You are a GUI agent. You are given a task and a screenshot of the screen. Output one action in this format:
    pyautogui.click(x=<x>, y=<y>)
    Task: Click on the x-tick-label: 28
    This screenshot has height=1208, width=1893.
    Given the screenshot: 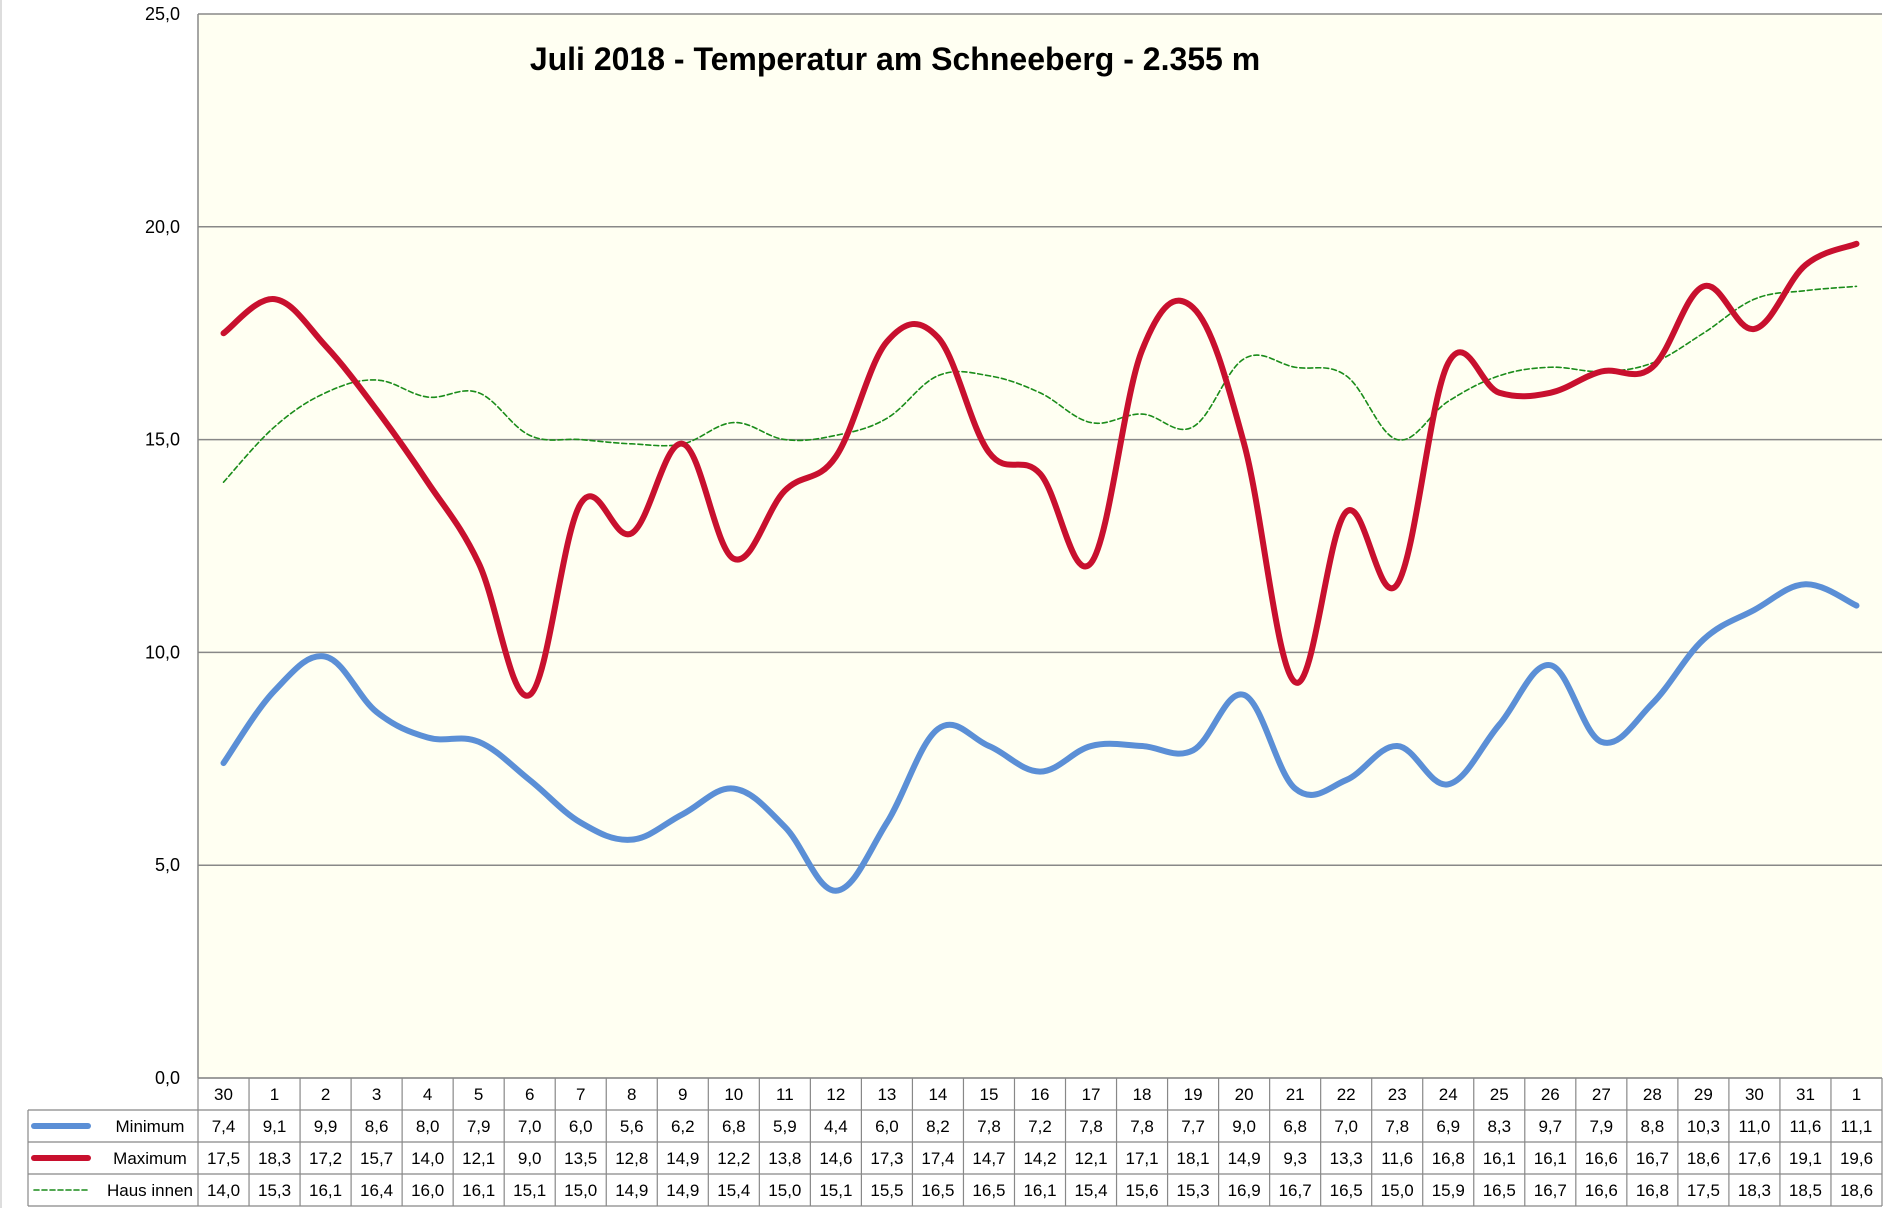 What is the action you would take?
    pyautogui.click(x=1652, y=1094)
    